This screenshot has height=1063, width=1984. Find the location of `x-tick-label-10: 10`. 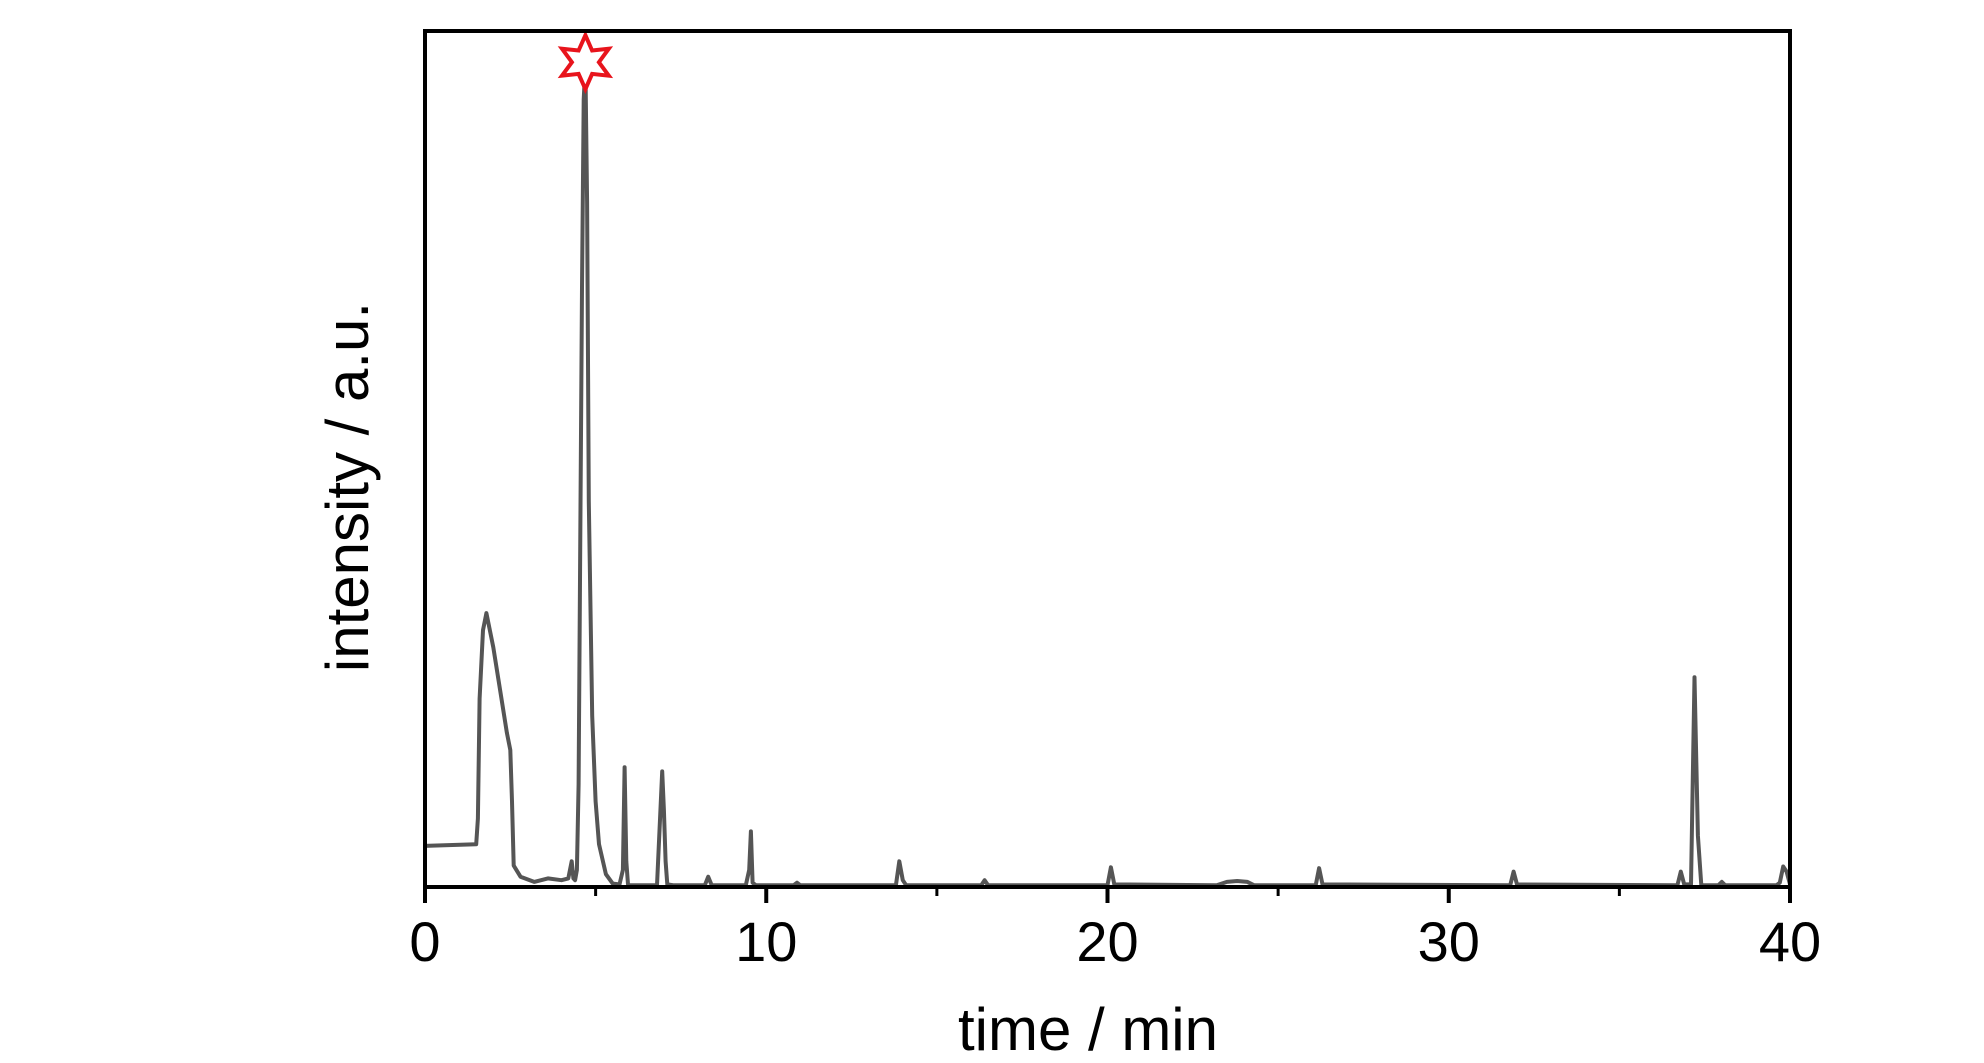

x-tick-label-10: 10 is located at coordinates (766, 941).